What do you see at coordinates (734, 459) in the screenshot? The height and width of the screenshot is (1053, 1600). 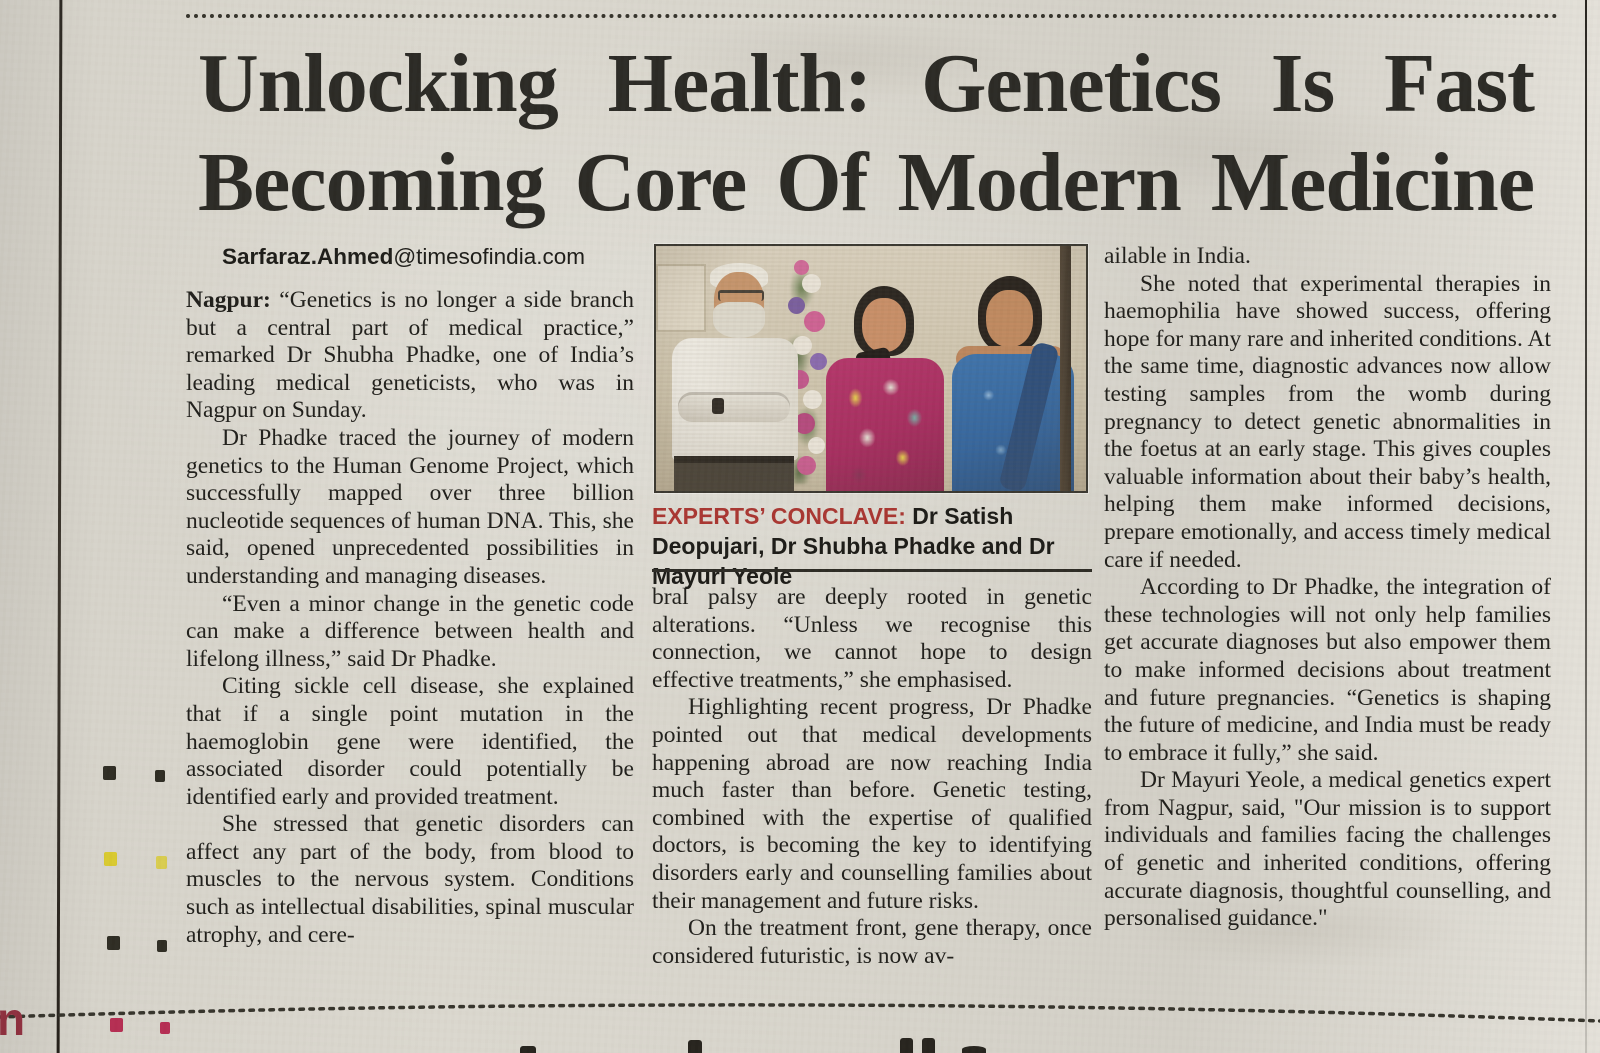 I see `man-figure-belt` at bounding box center [734, 459].